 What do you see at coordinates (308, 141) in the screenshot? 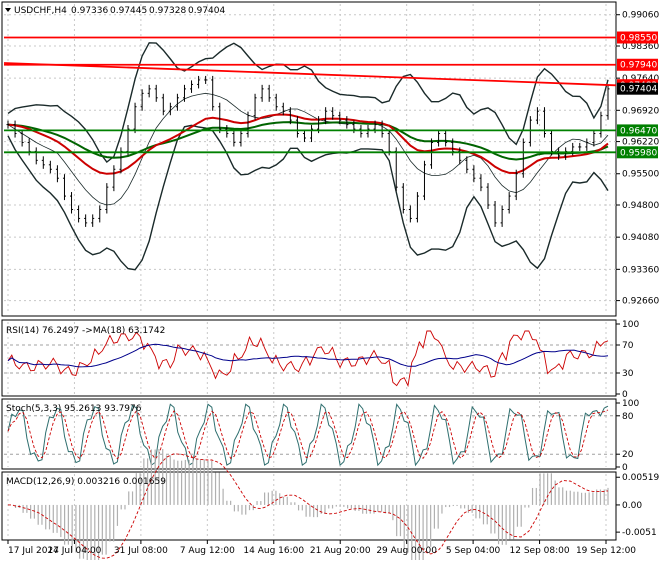
I see `ma-green` at bounding box center [308, 141].